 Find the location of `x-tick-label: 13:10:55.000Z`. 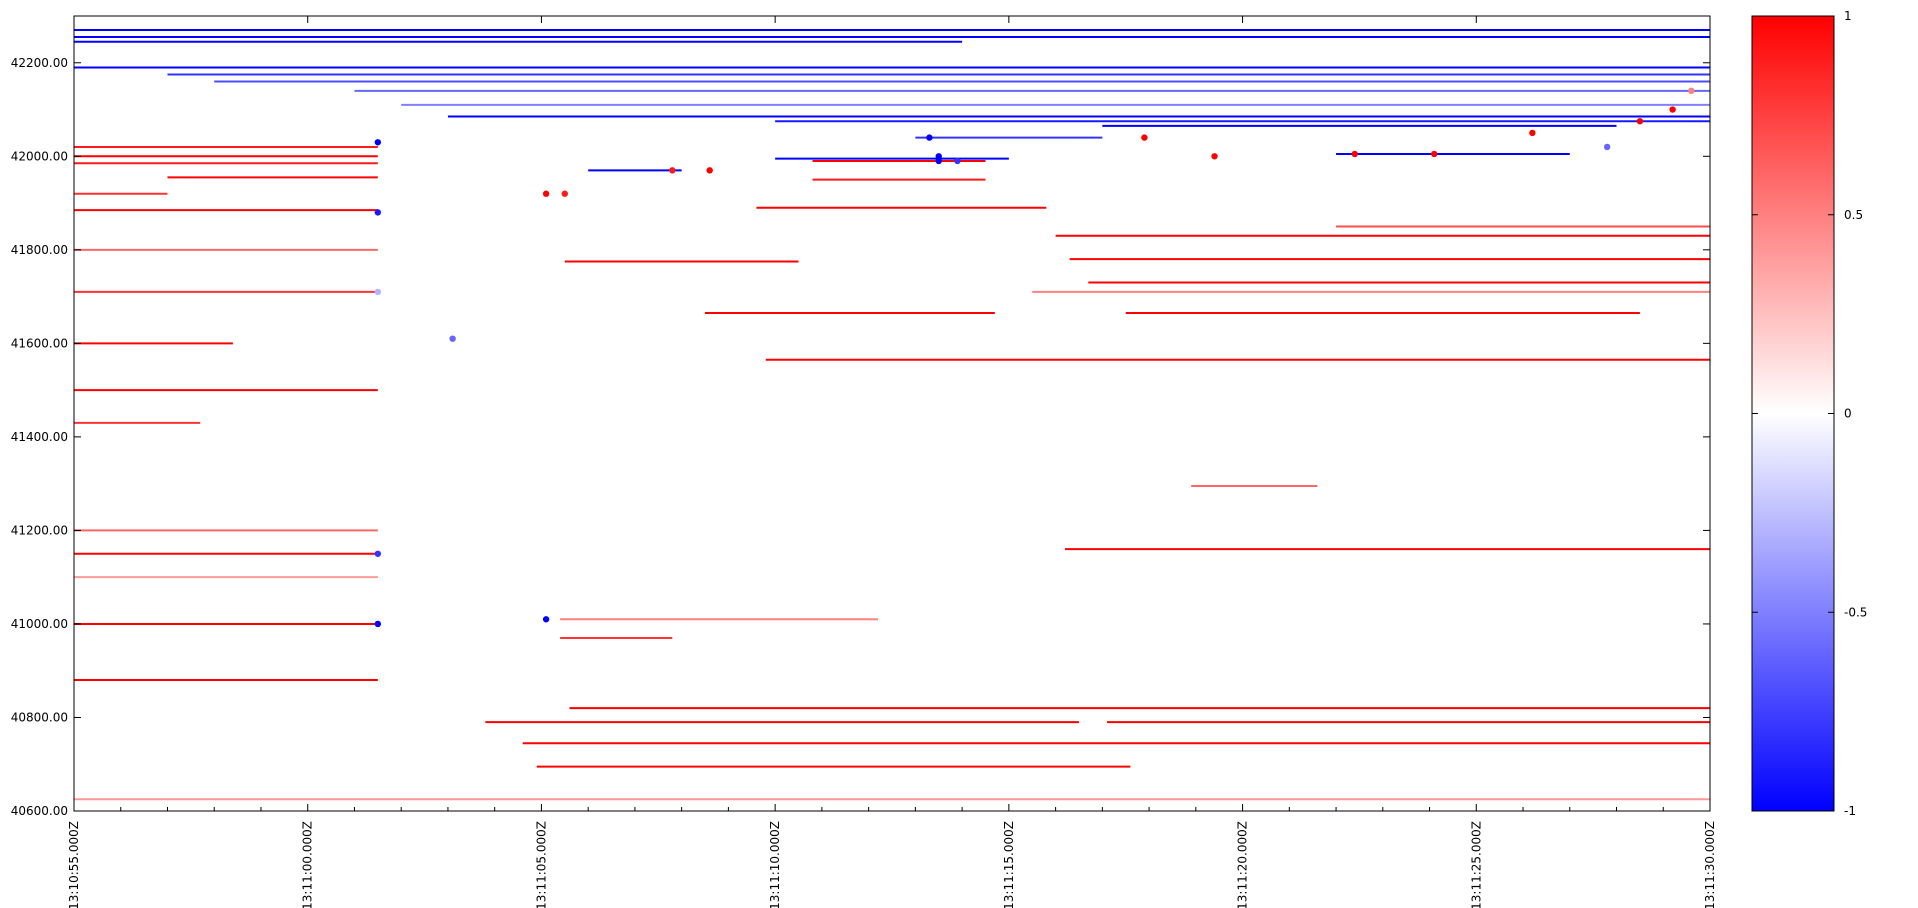

x-tick-label: 13:10:55.000Z is located at coordinates (74, 864).